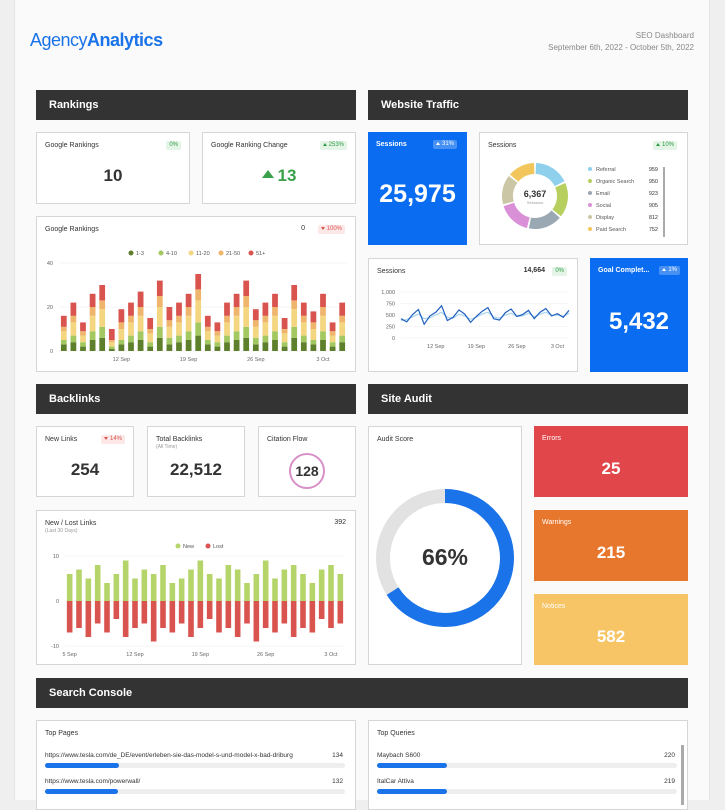 Image resolution: width=725 pixels, height=810 pixels. Describe the element at coordinates (334, 229) in the screenshot. I see `change-value: 100%` at that location.